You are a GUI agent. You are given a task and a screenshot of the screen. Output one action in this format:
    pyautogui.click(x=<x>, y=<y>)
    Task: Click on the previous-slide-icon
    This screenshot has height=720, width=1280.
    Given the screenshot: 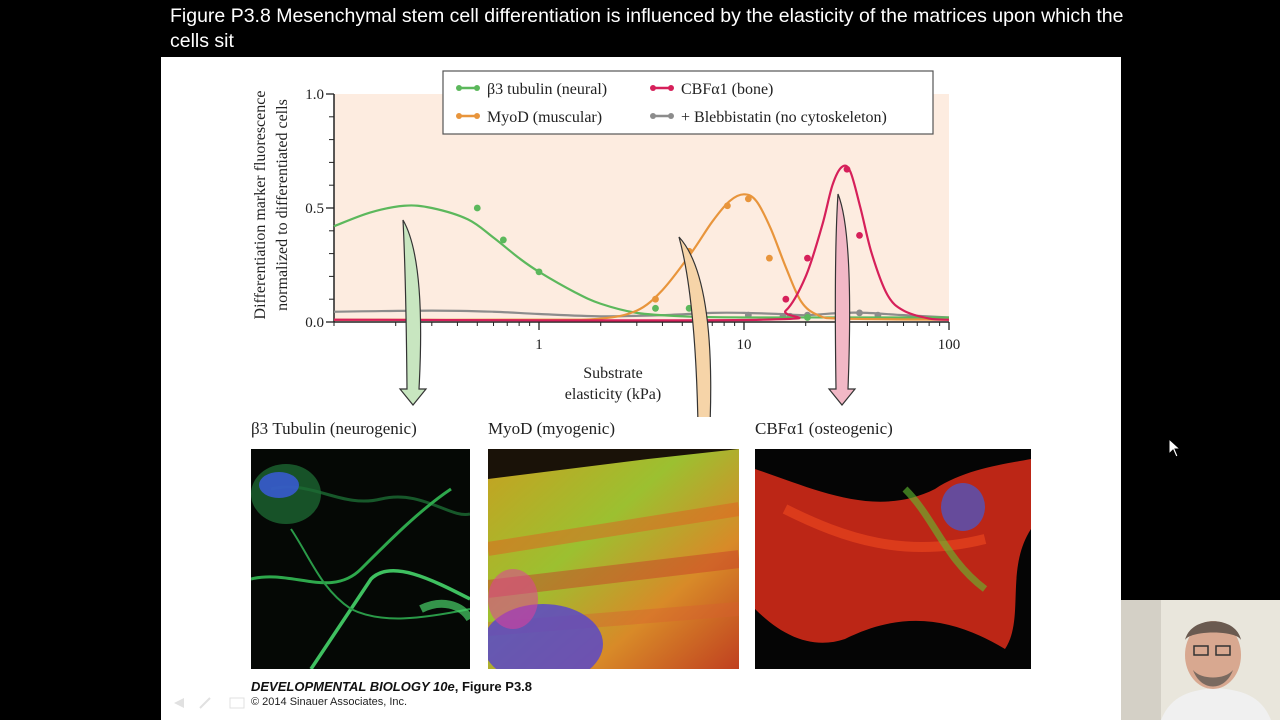 What is the action you would take?
    pyautogui.click(x=179, y=703)
    